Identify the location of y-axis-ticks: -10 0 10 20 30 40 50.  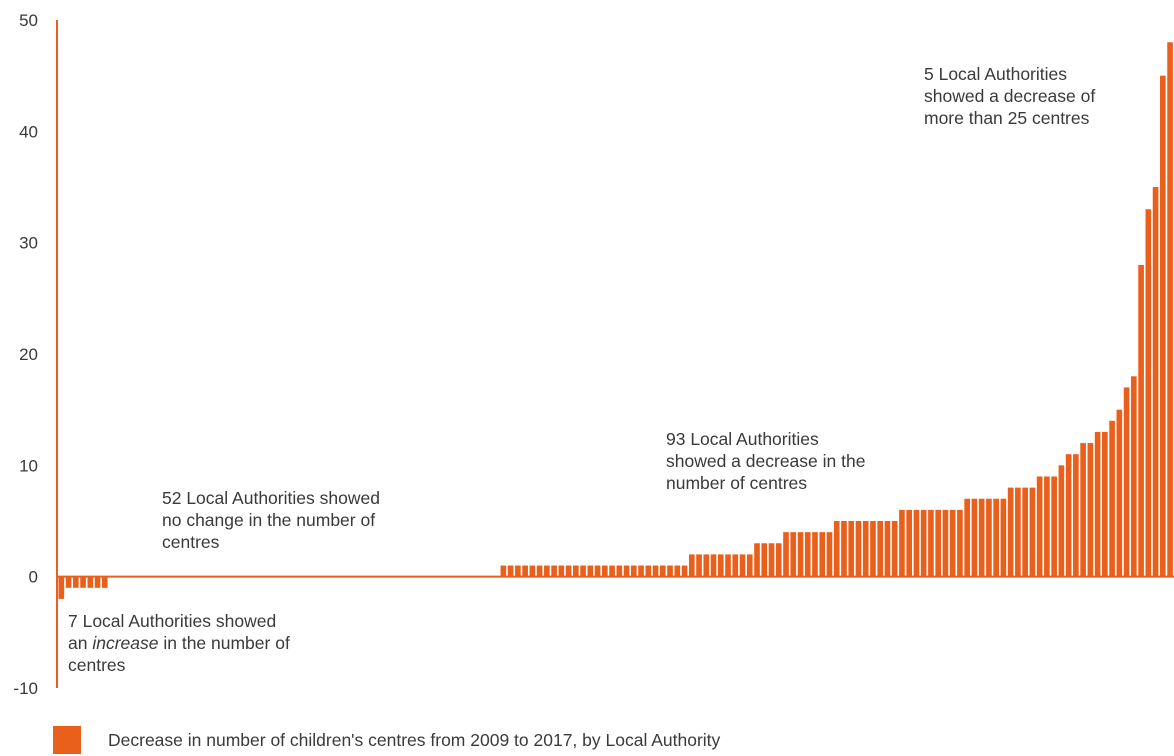
(25, 354).